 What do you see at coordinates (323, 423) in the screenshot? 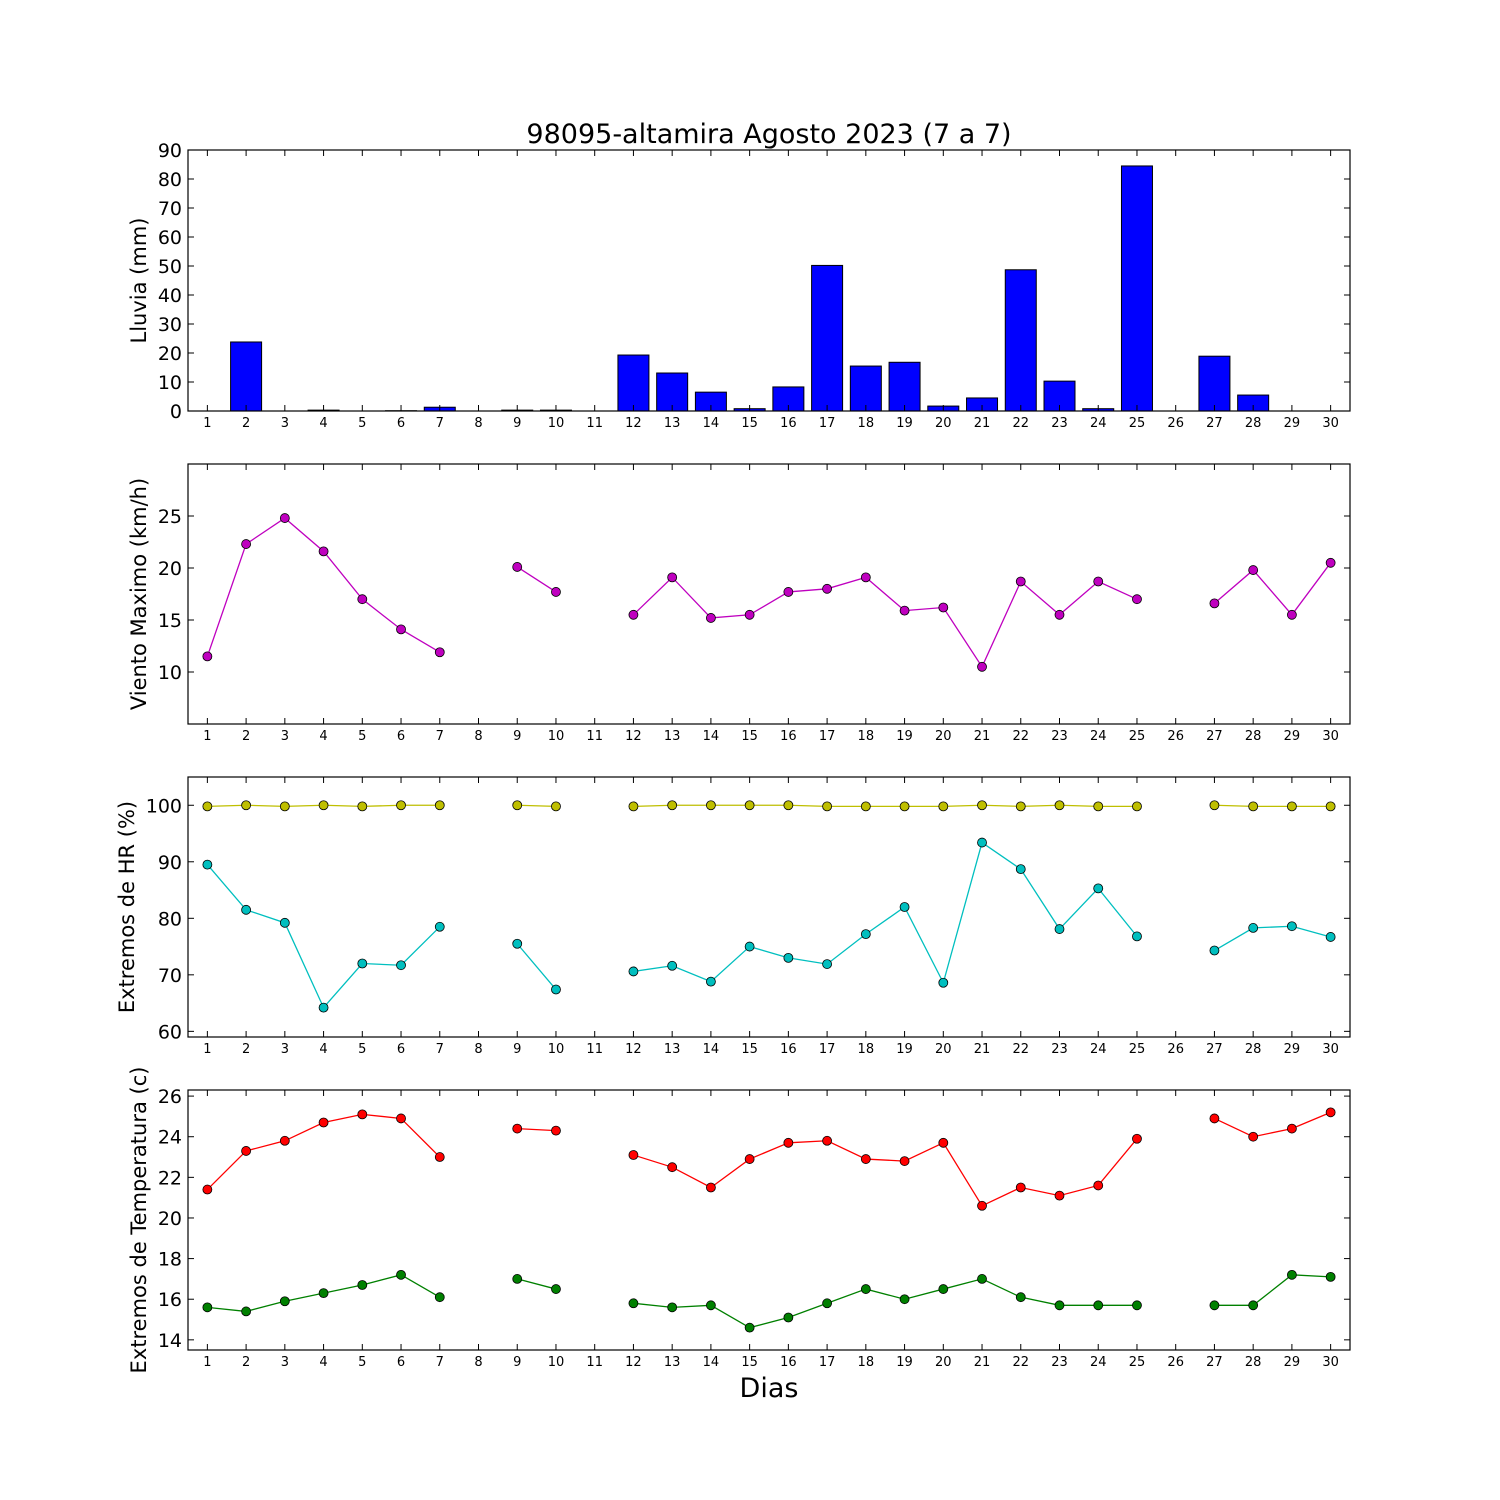
I see `x-tick-label: 4` at bounding box center [323, 423].